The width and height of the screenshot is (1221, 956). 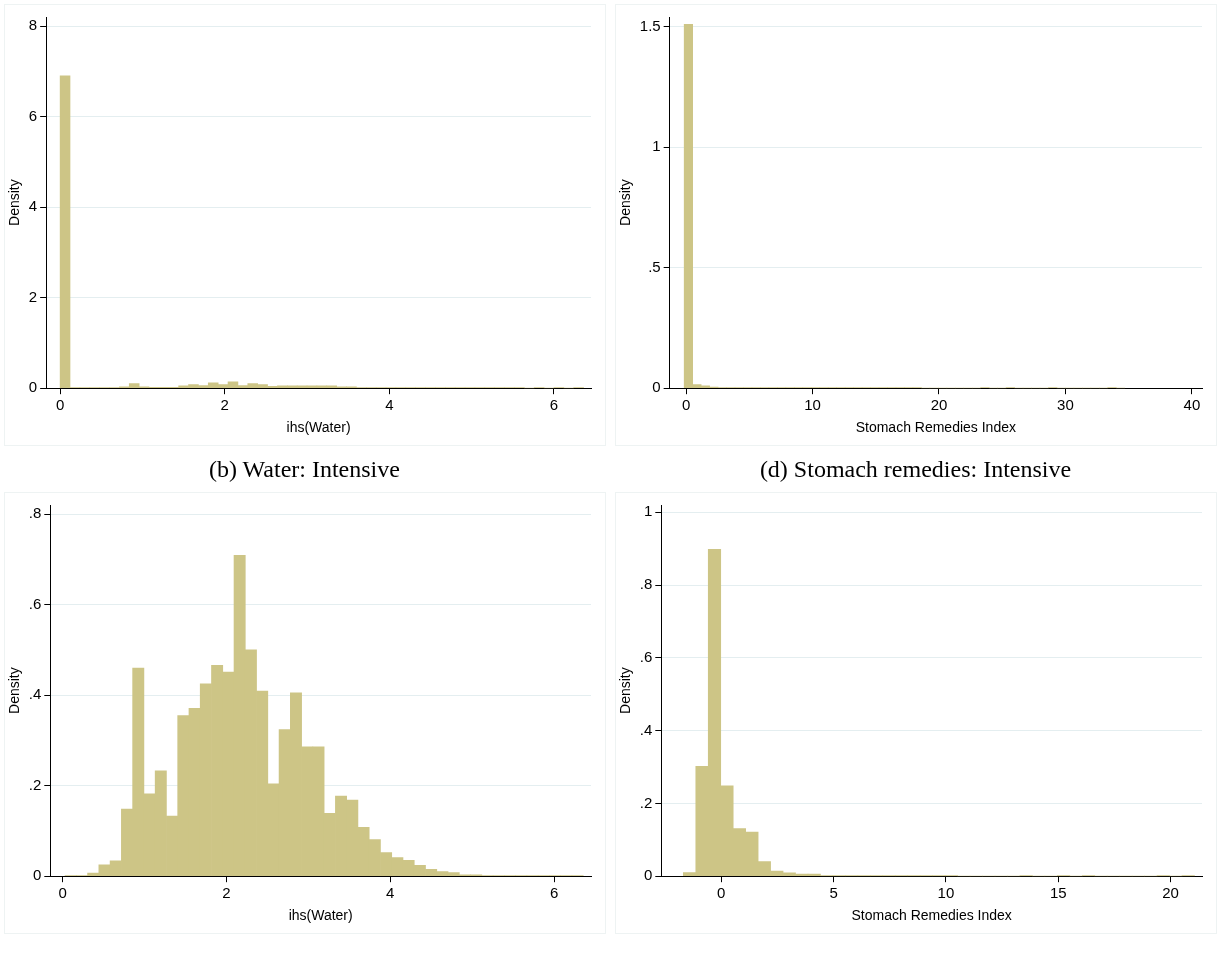 What do you see at coordinates (32, 25) in the screenshot?
I see `y-tick-label: 8` at bounding box center [32, 25].